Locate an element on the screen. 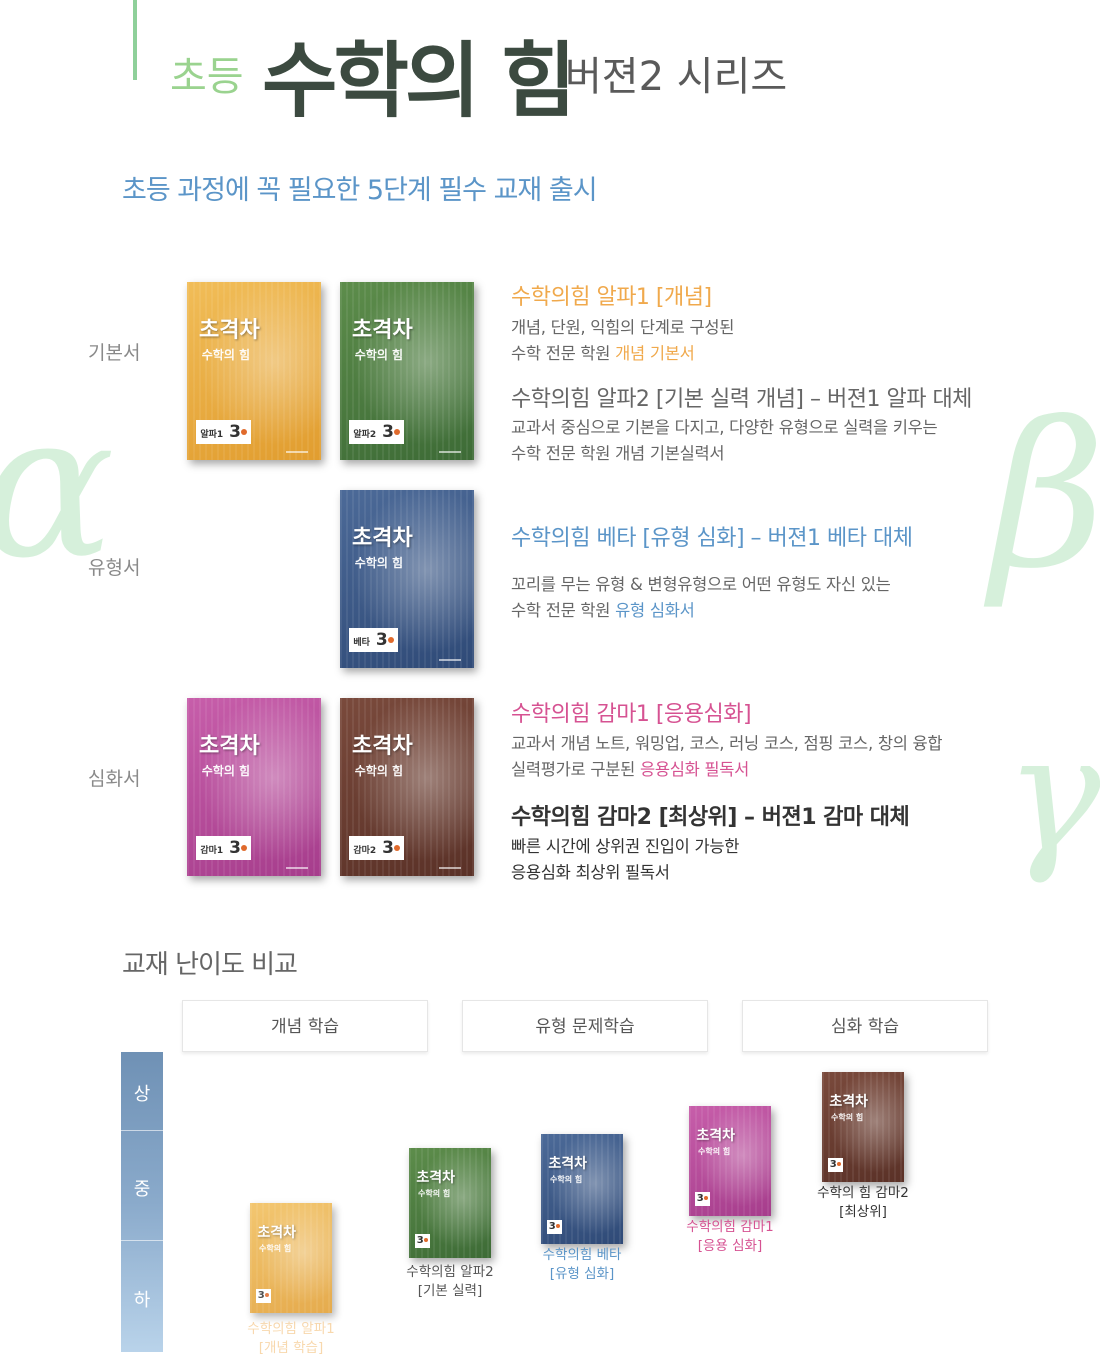  caption-beta: 수학의힘 베타 [유형 심화] is located at coordinates (582, 1264).